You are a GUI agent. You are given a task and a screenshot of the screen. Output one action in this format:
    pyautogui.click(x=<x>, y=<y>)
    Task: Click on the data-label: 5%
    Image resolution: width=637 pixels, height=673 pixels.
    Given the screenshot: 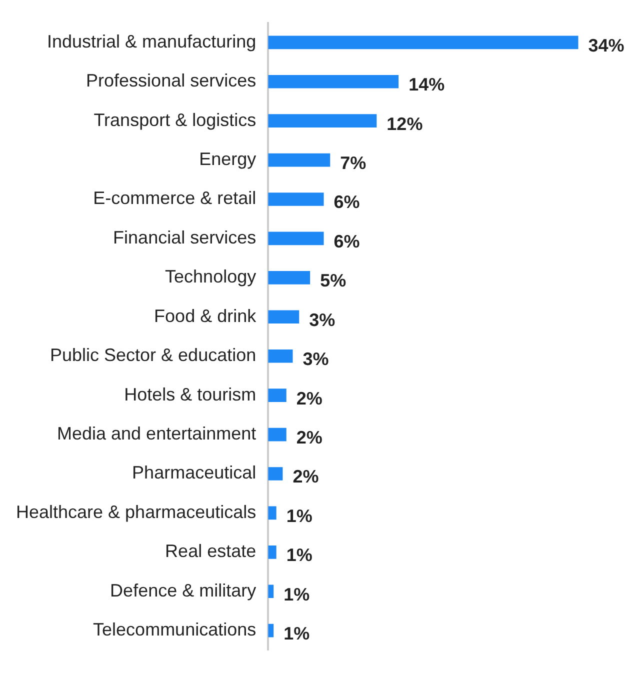 What is the action you would take?
    pyautogui.click(x=333, y=280)
    